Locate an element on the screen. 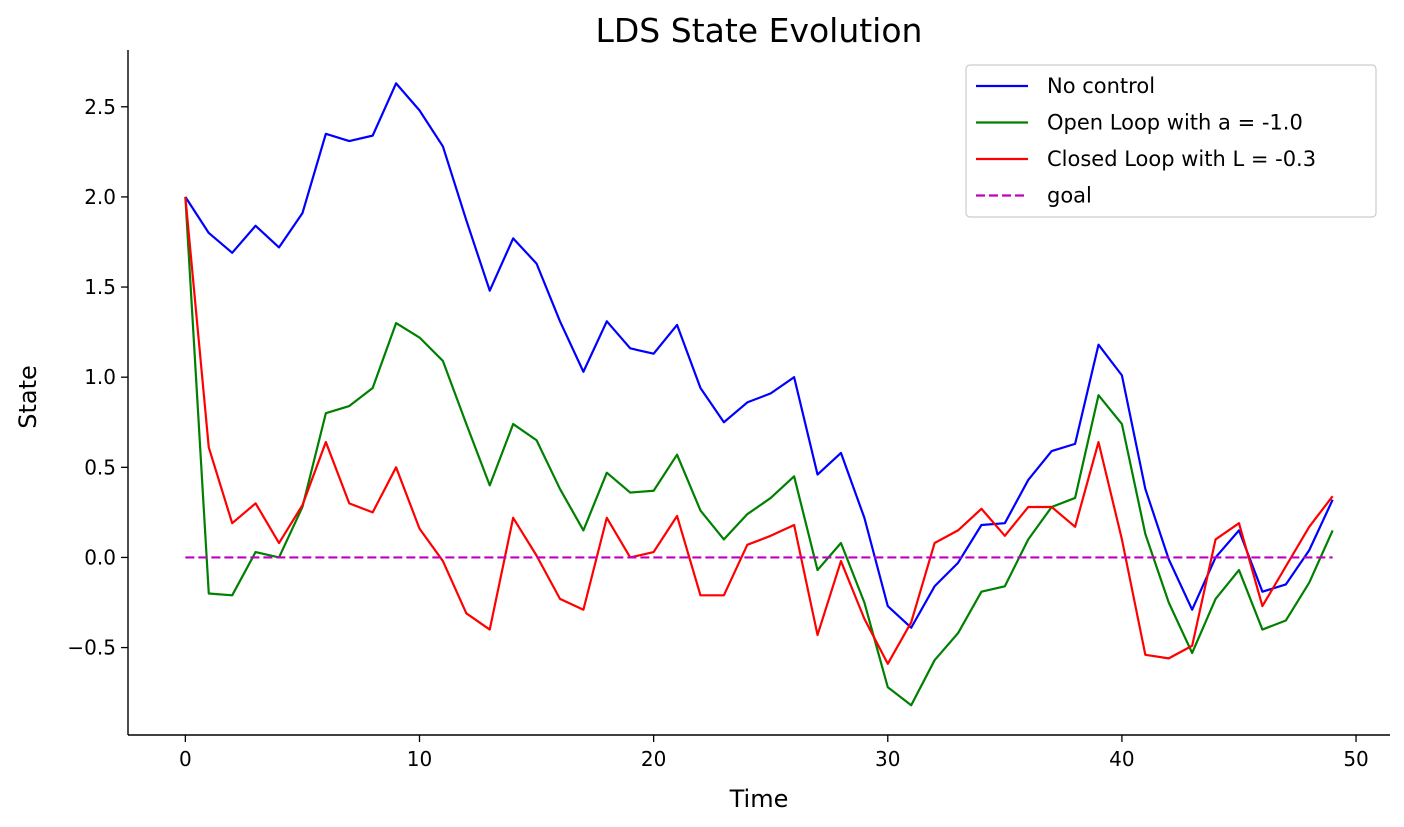 Image resolution: width=1404 pixels, height=827 pixels. x-tick-label: 0 is located at coordinates (185, 759).